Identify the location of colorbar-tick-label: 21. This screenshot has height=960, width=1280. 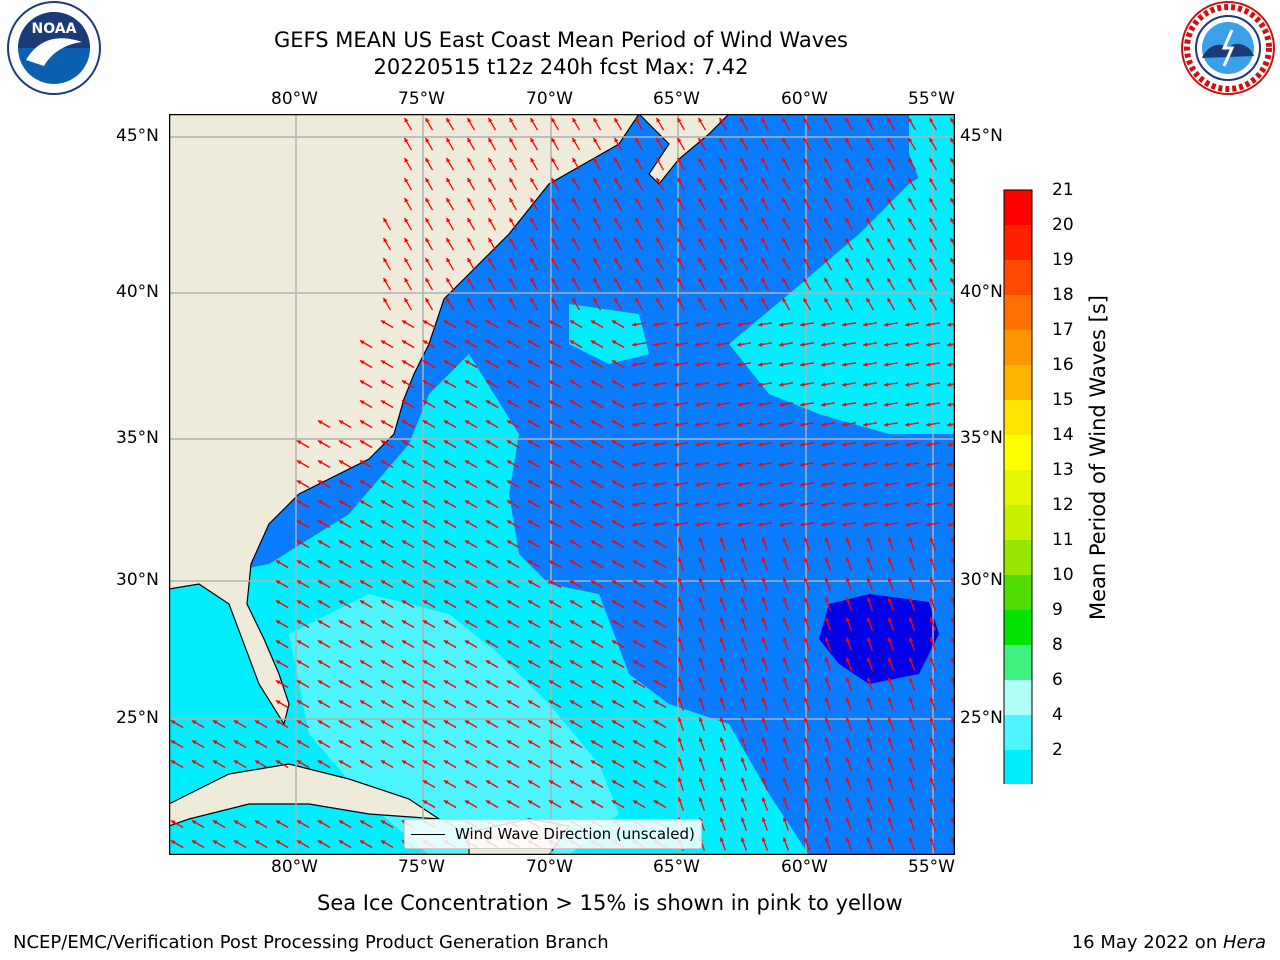
(1063, 190).